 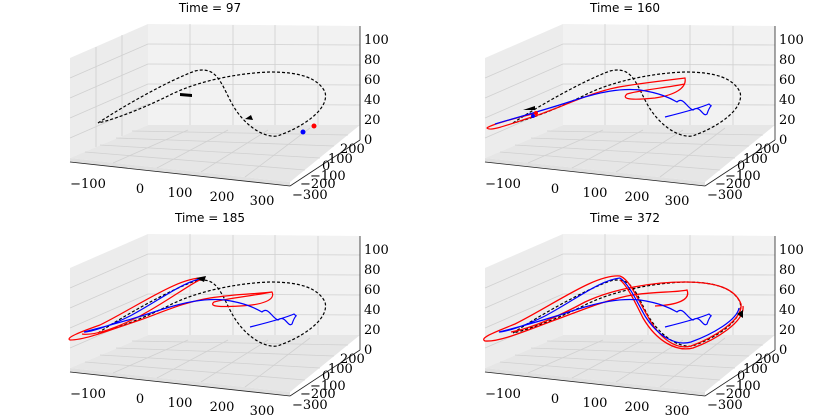 I want to click on panel-title: Time = 185, so click(x=209, y=218).